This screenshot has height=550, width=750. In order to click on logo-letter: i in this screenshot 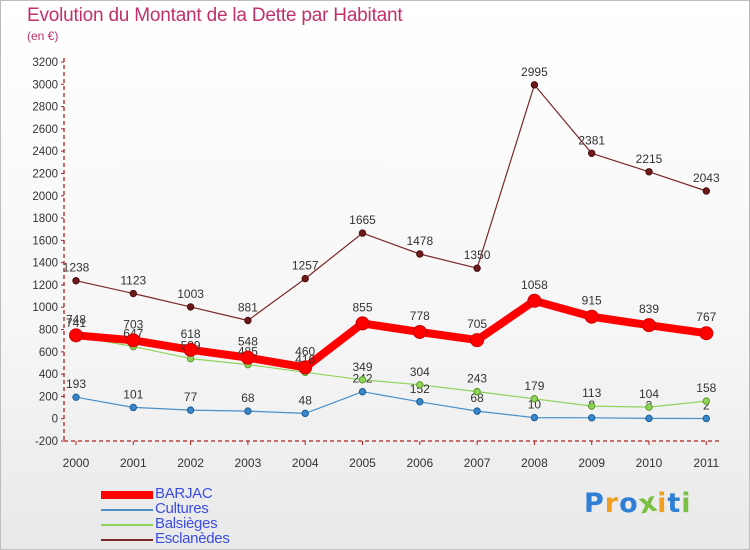, I will do `click(662, 503)`.